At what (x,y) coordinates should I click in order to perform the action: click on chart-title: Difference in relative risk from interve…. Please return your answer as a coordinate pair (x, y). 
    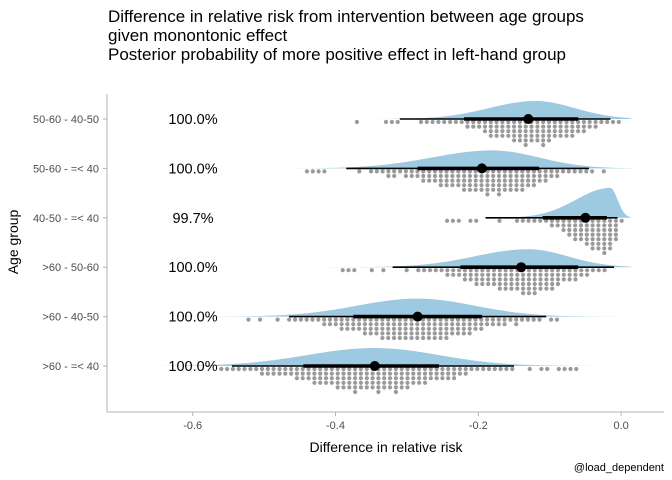
    Looking at the image, I should click on (346, 35).